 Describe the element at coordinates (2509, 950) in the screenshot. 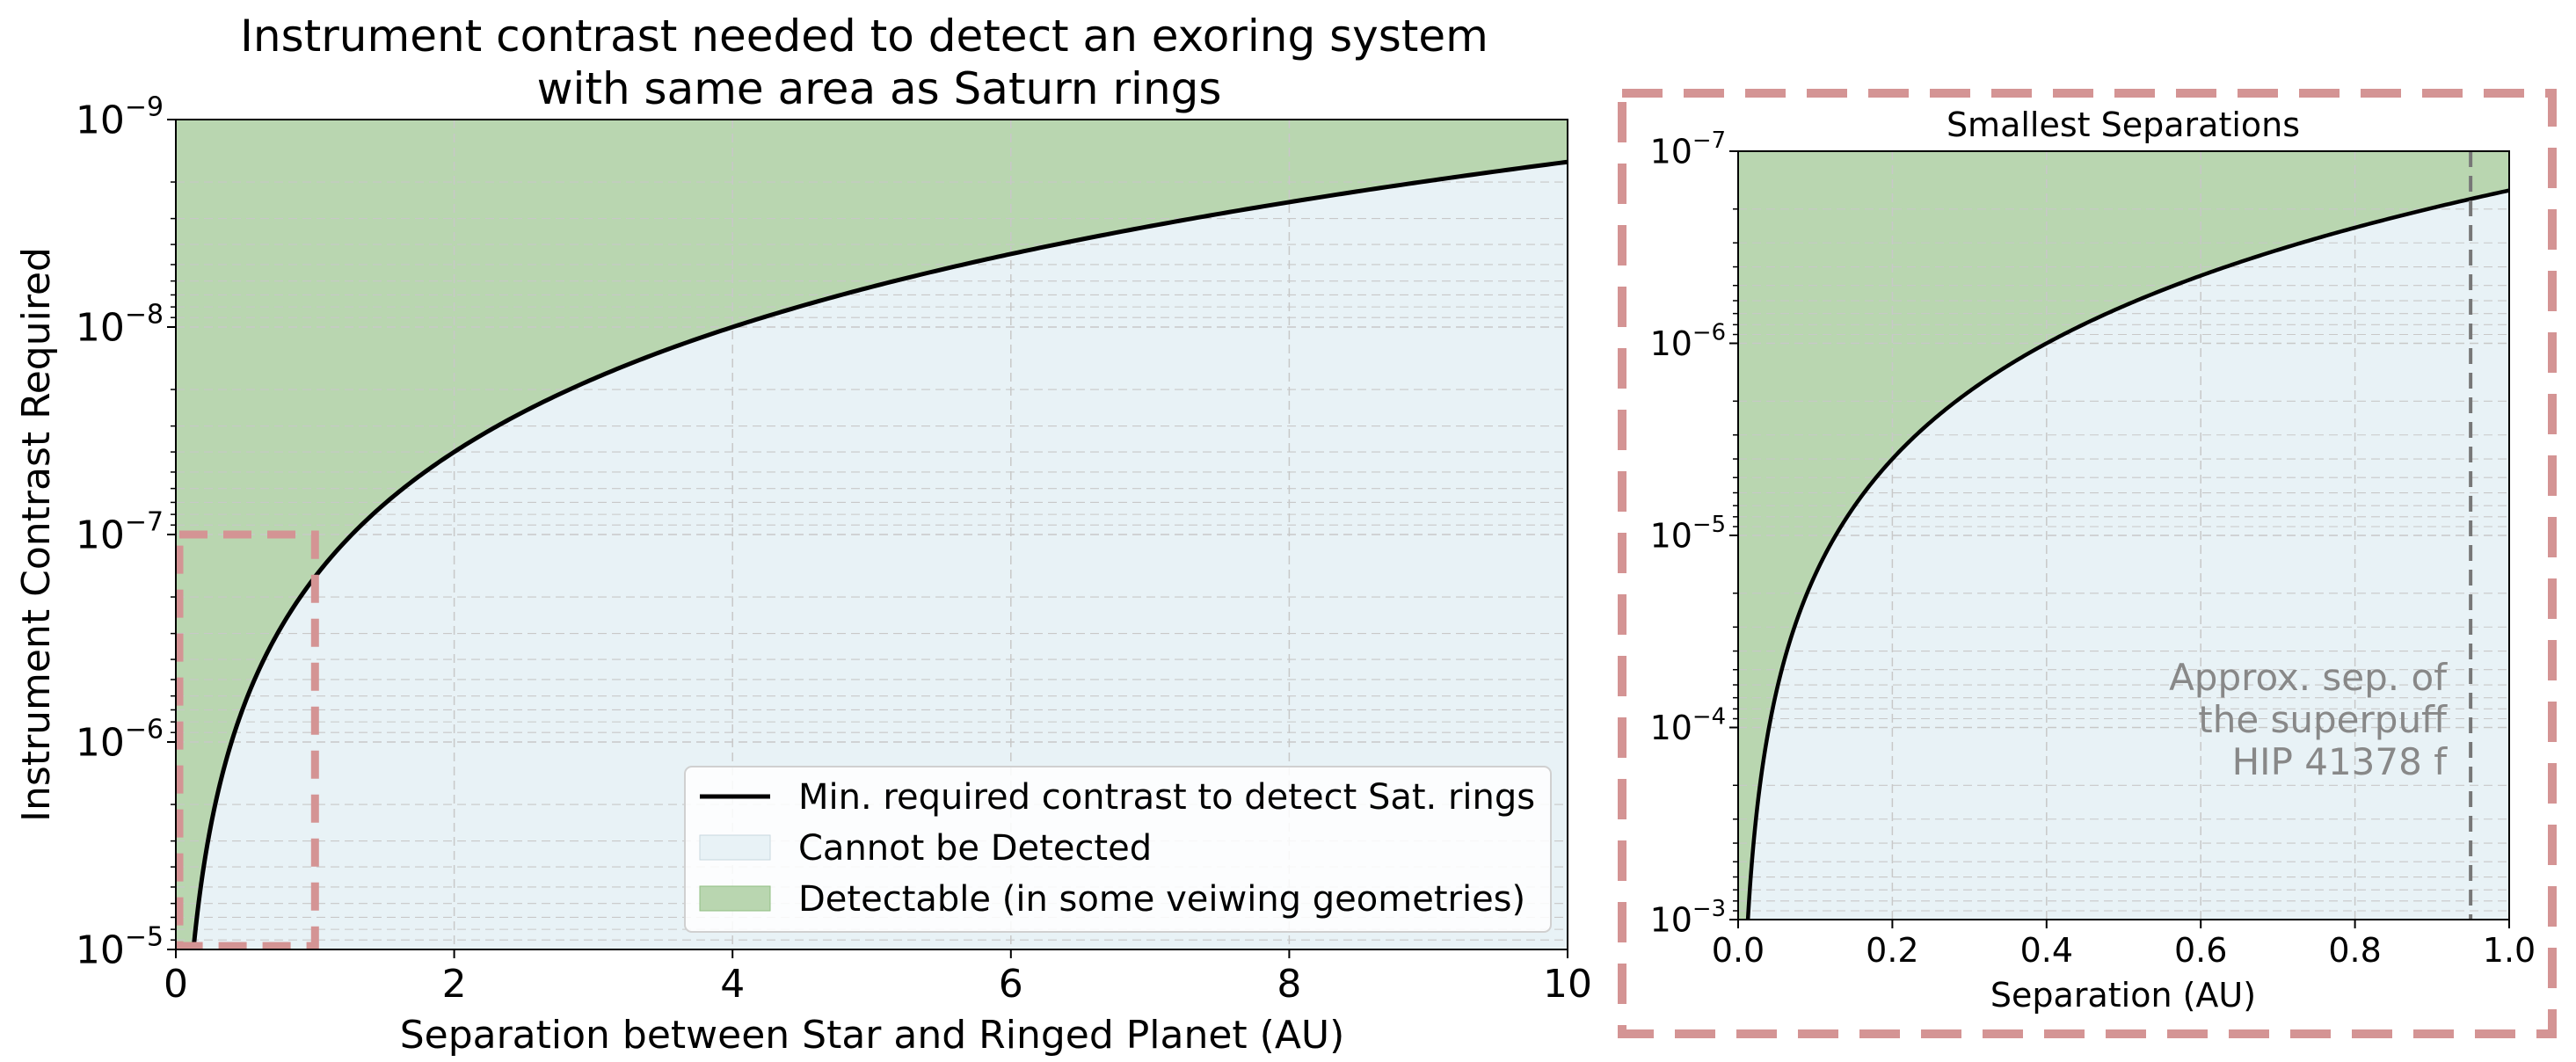

I see `x-tick-label: 1.0` at that location.